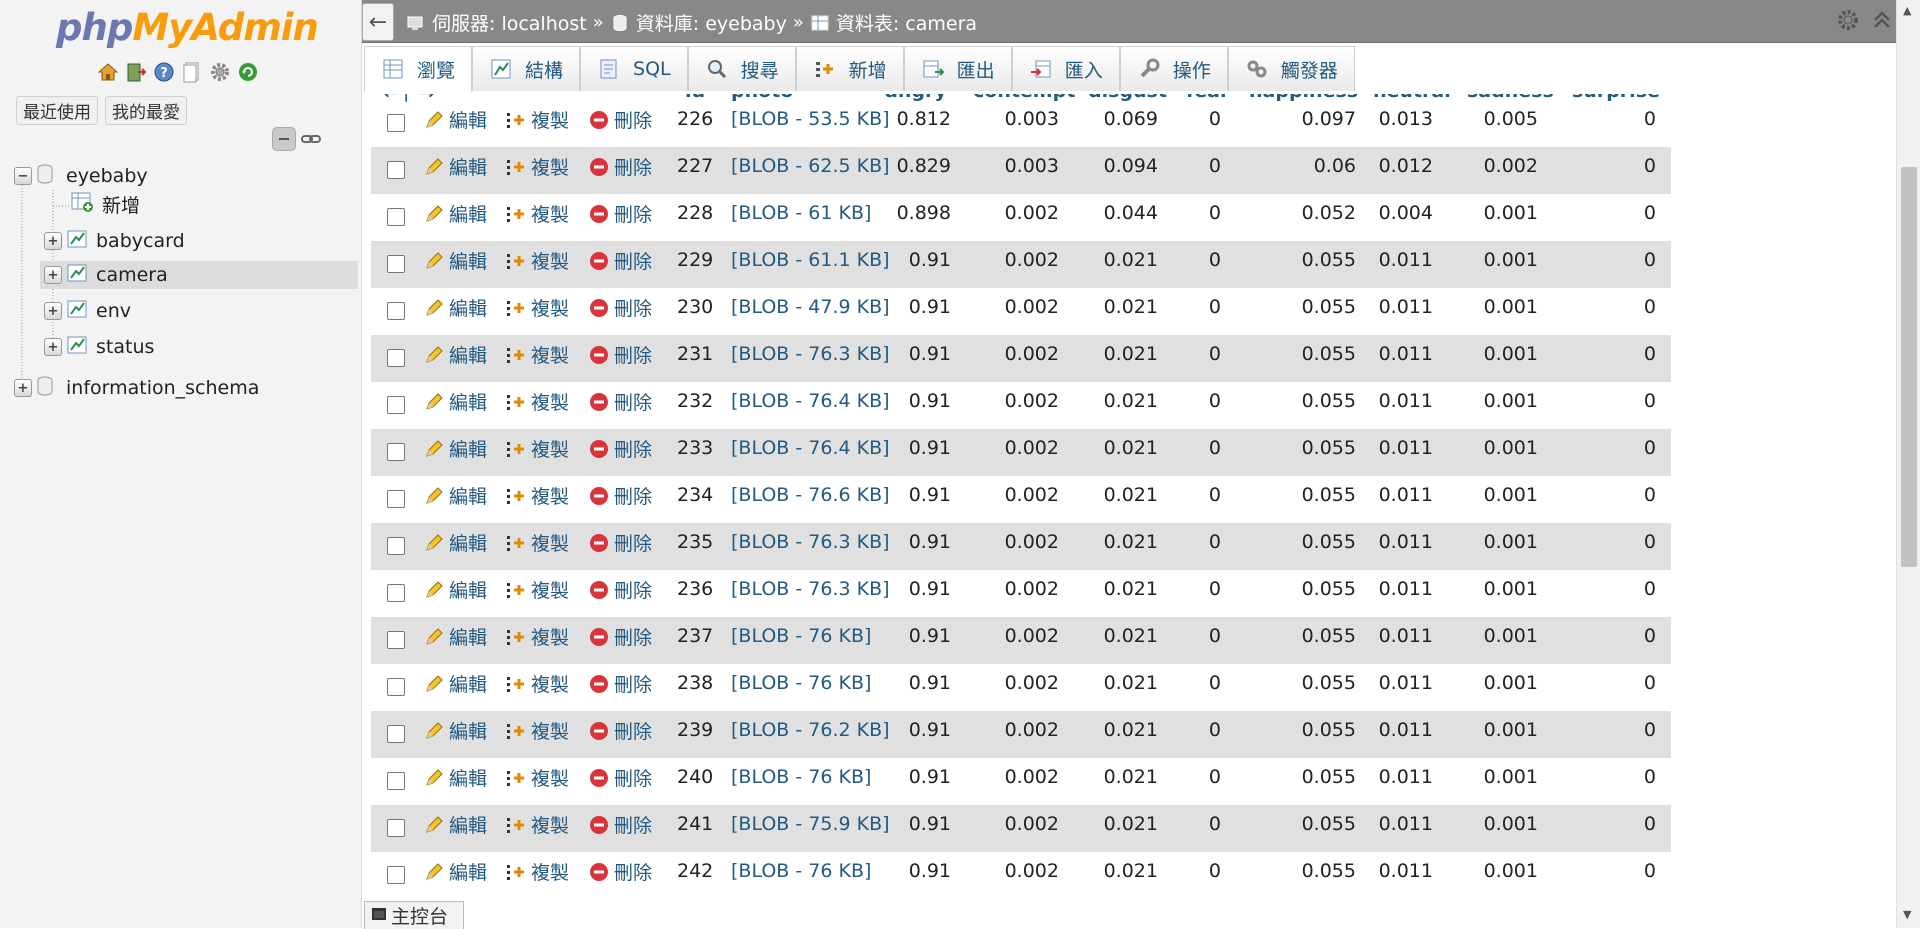  I want to click on home-icon, so click(107, 71).